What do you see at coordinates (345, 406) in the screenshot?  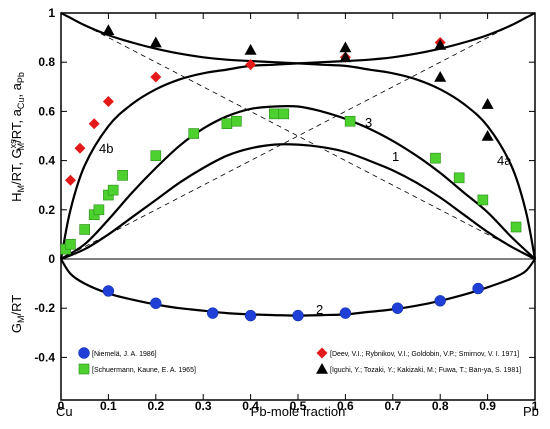 I see `x-tick-label: 0.6` at bounding box center [345, 406].